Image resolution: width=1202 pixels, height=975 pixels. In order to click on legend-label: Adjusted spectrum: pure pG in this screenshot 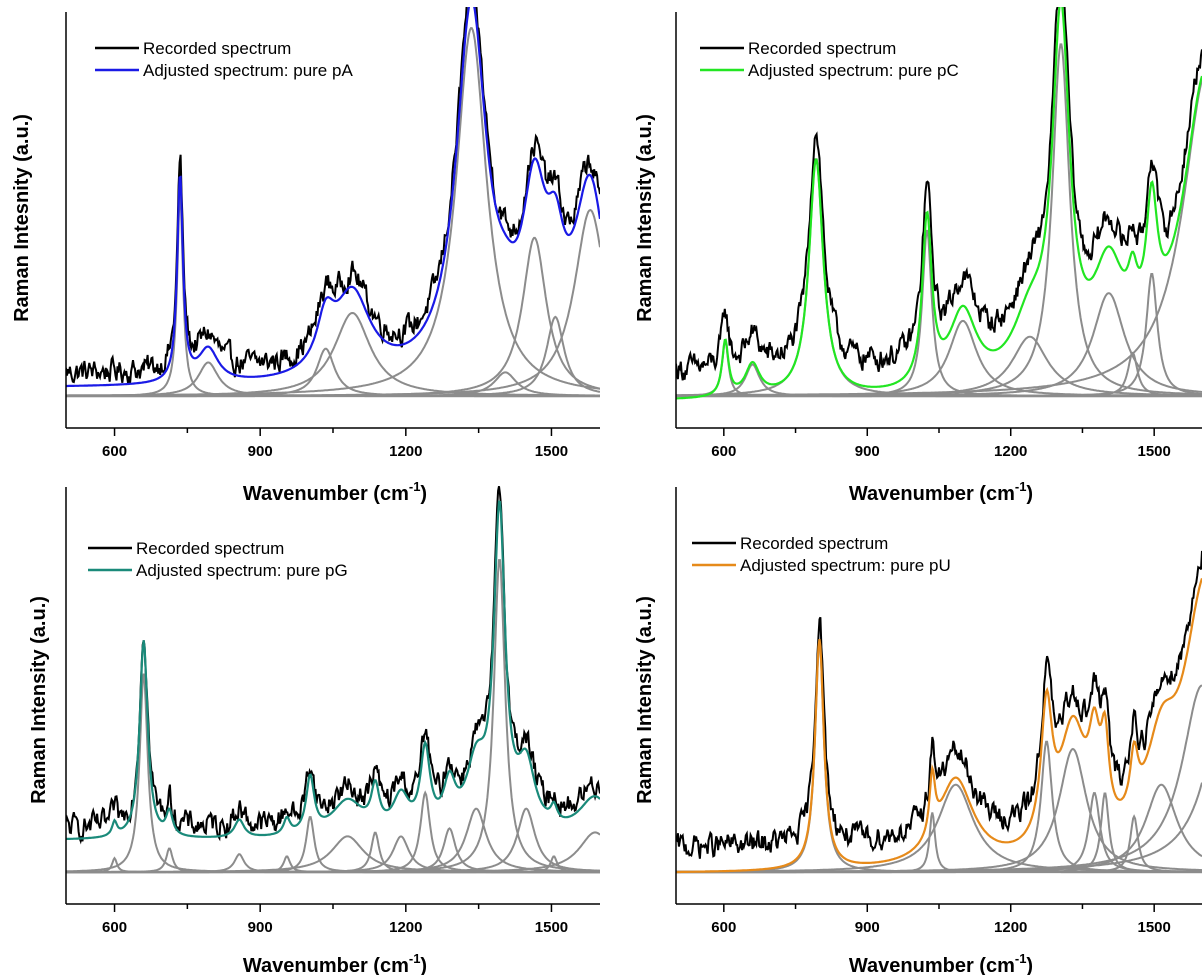, I will do `click(242, 570)`.